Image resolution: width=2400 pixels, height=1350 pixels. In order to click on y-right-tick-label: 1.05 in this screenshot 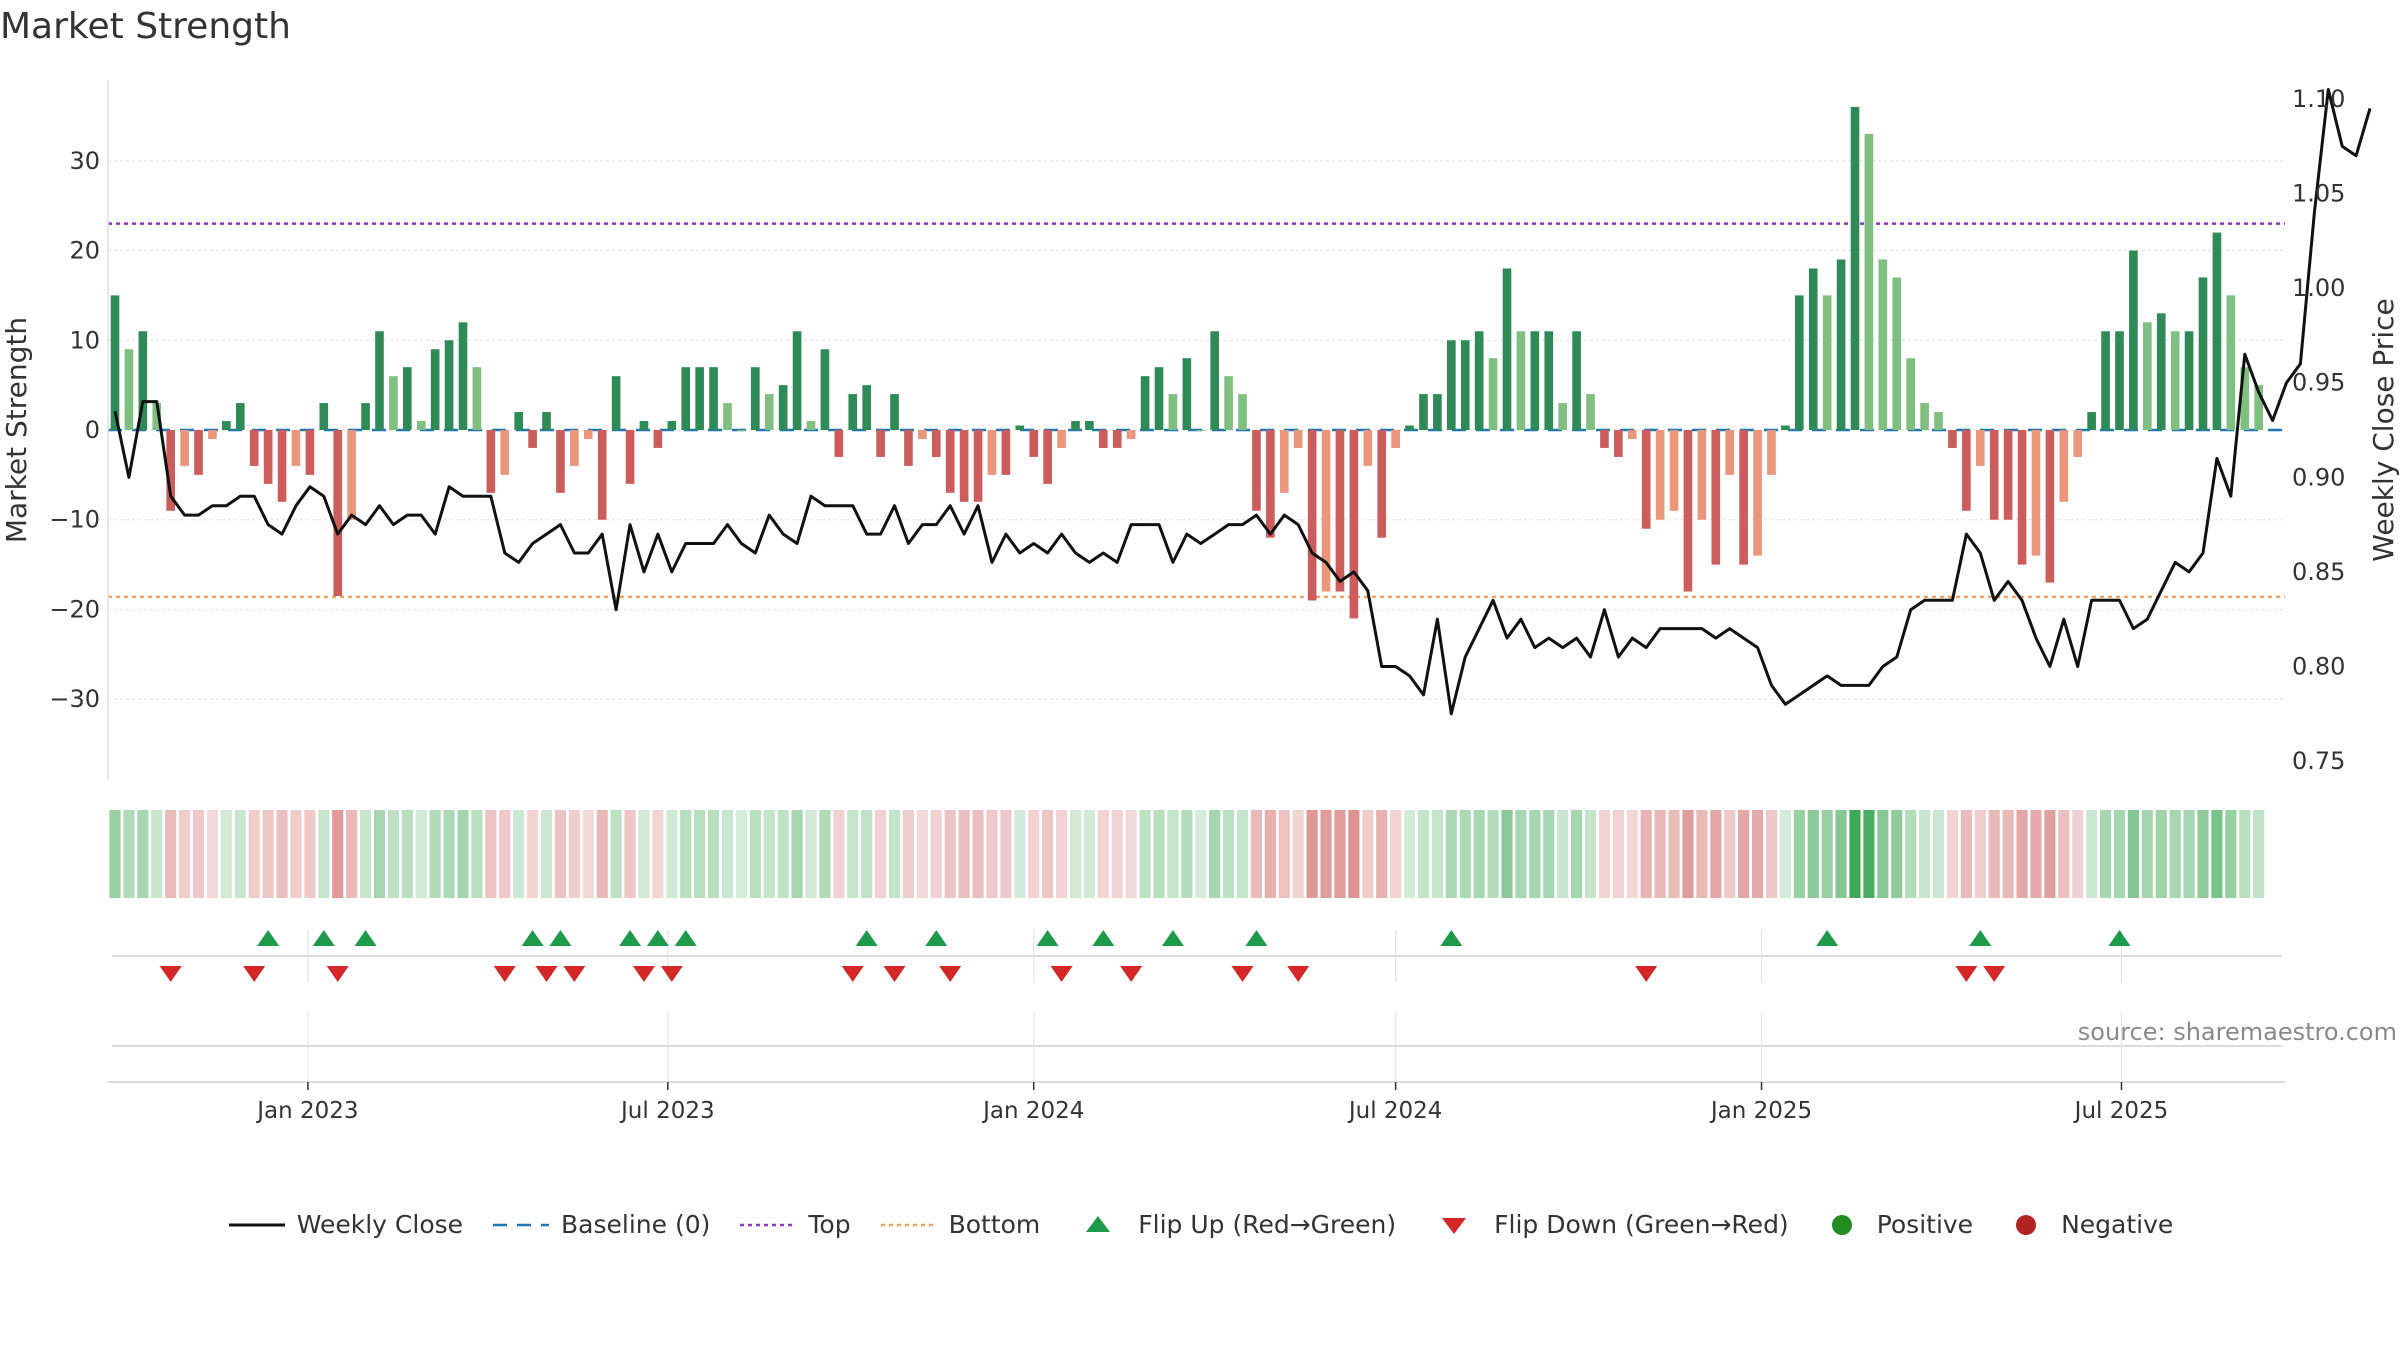, I will do `click(2318, 194)`.